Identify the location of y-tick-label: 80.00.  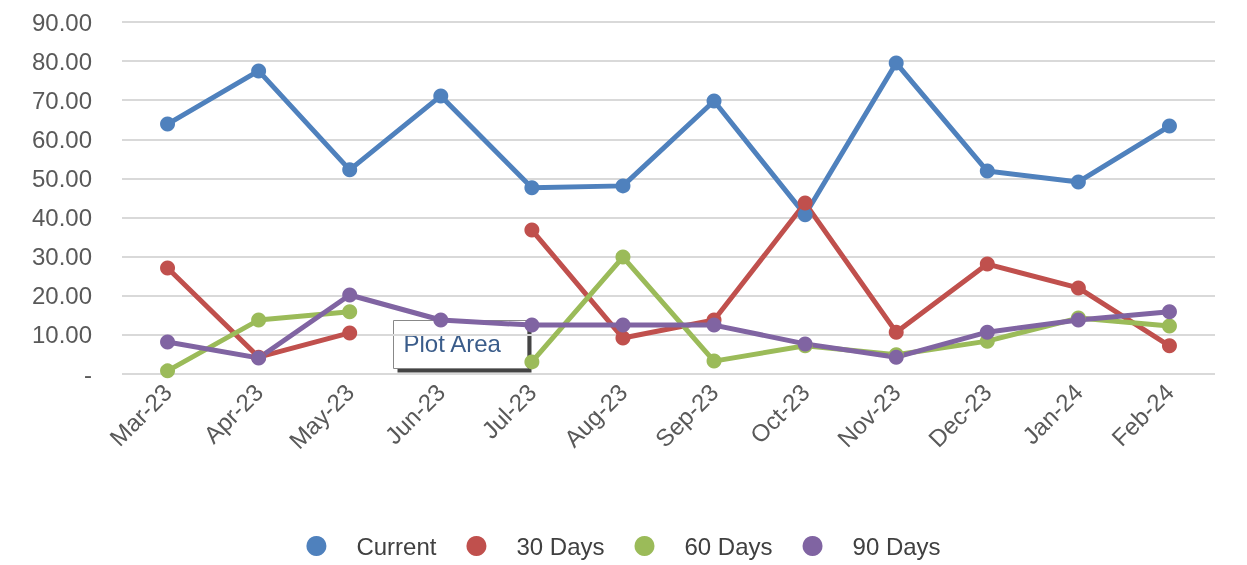
(61, 61).